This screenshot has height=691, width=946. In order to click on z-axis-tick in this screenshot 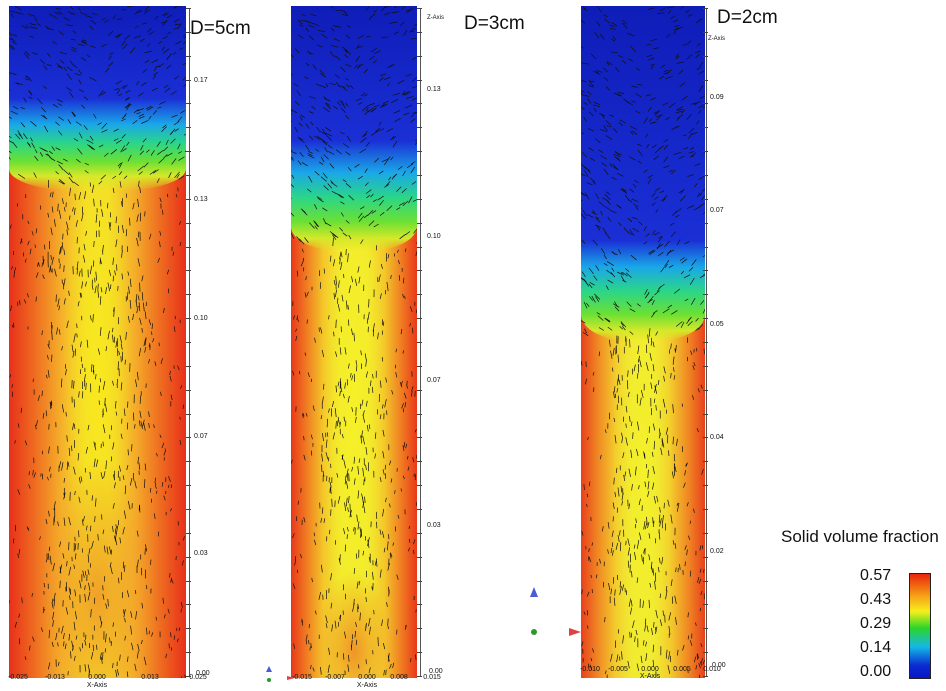, I will do `click(705, 462)`.